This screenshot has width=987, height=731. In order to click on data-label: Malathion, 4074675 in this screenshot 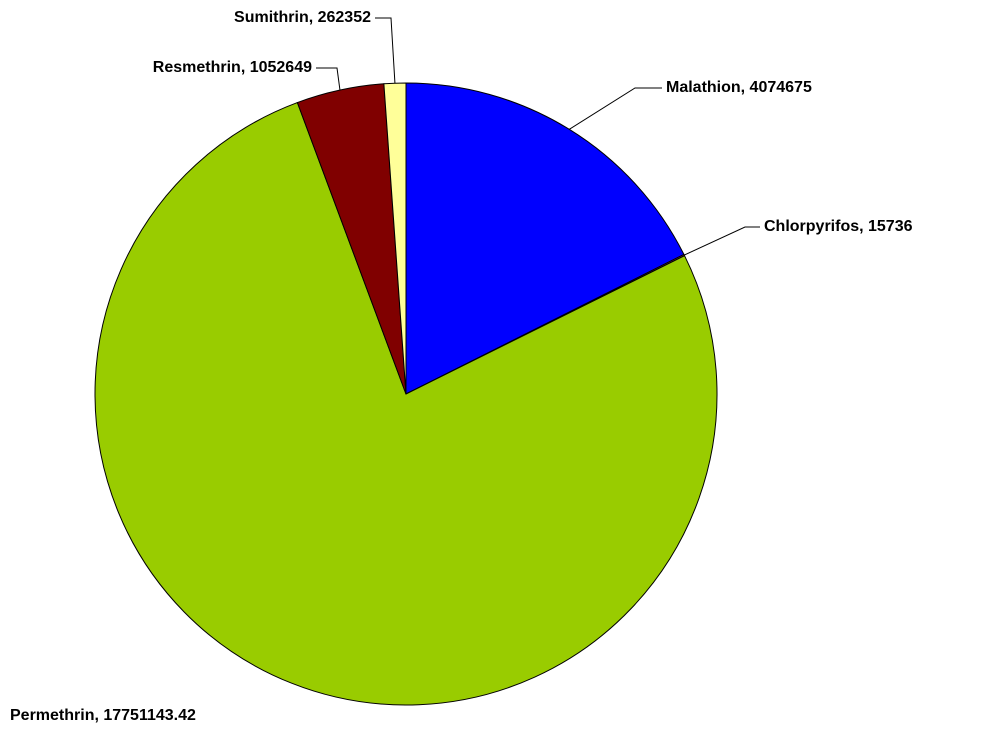, I will do `click(739, 87)`.